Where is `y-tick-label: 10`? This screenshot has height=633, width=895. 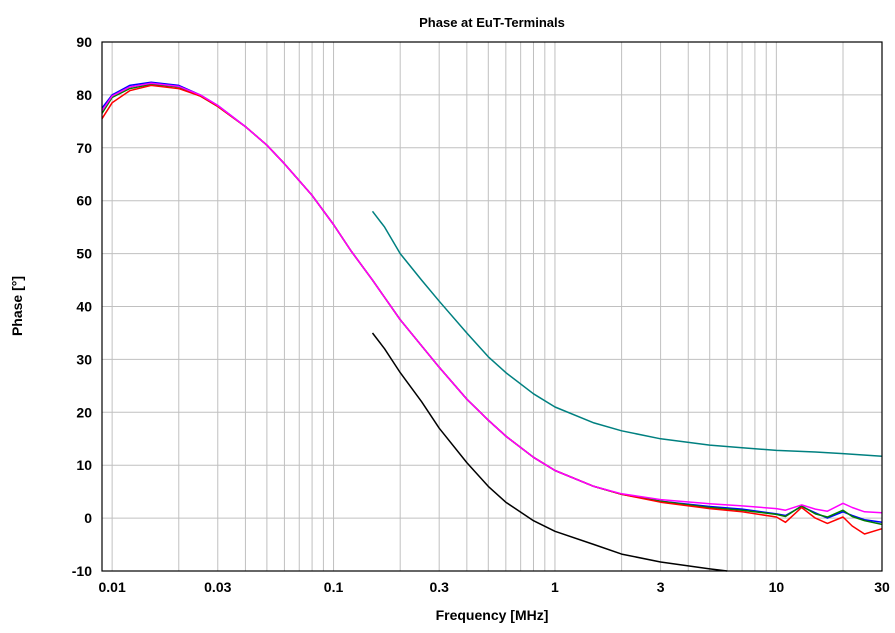 y-tick-label: 10 is located at coordinates (84, 465).